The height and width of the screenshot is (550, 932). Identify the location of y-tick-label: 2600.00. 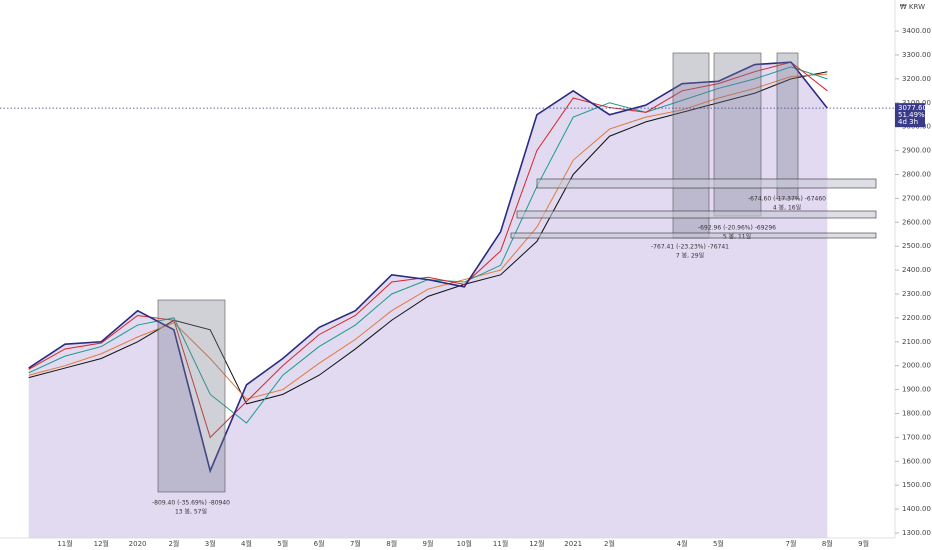
(916, 222).